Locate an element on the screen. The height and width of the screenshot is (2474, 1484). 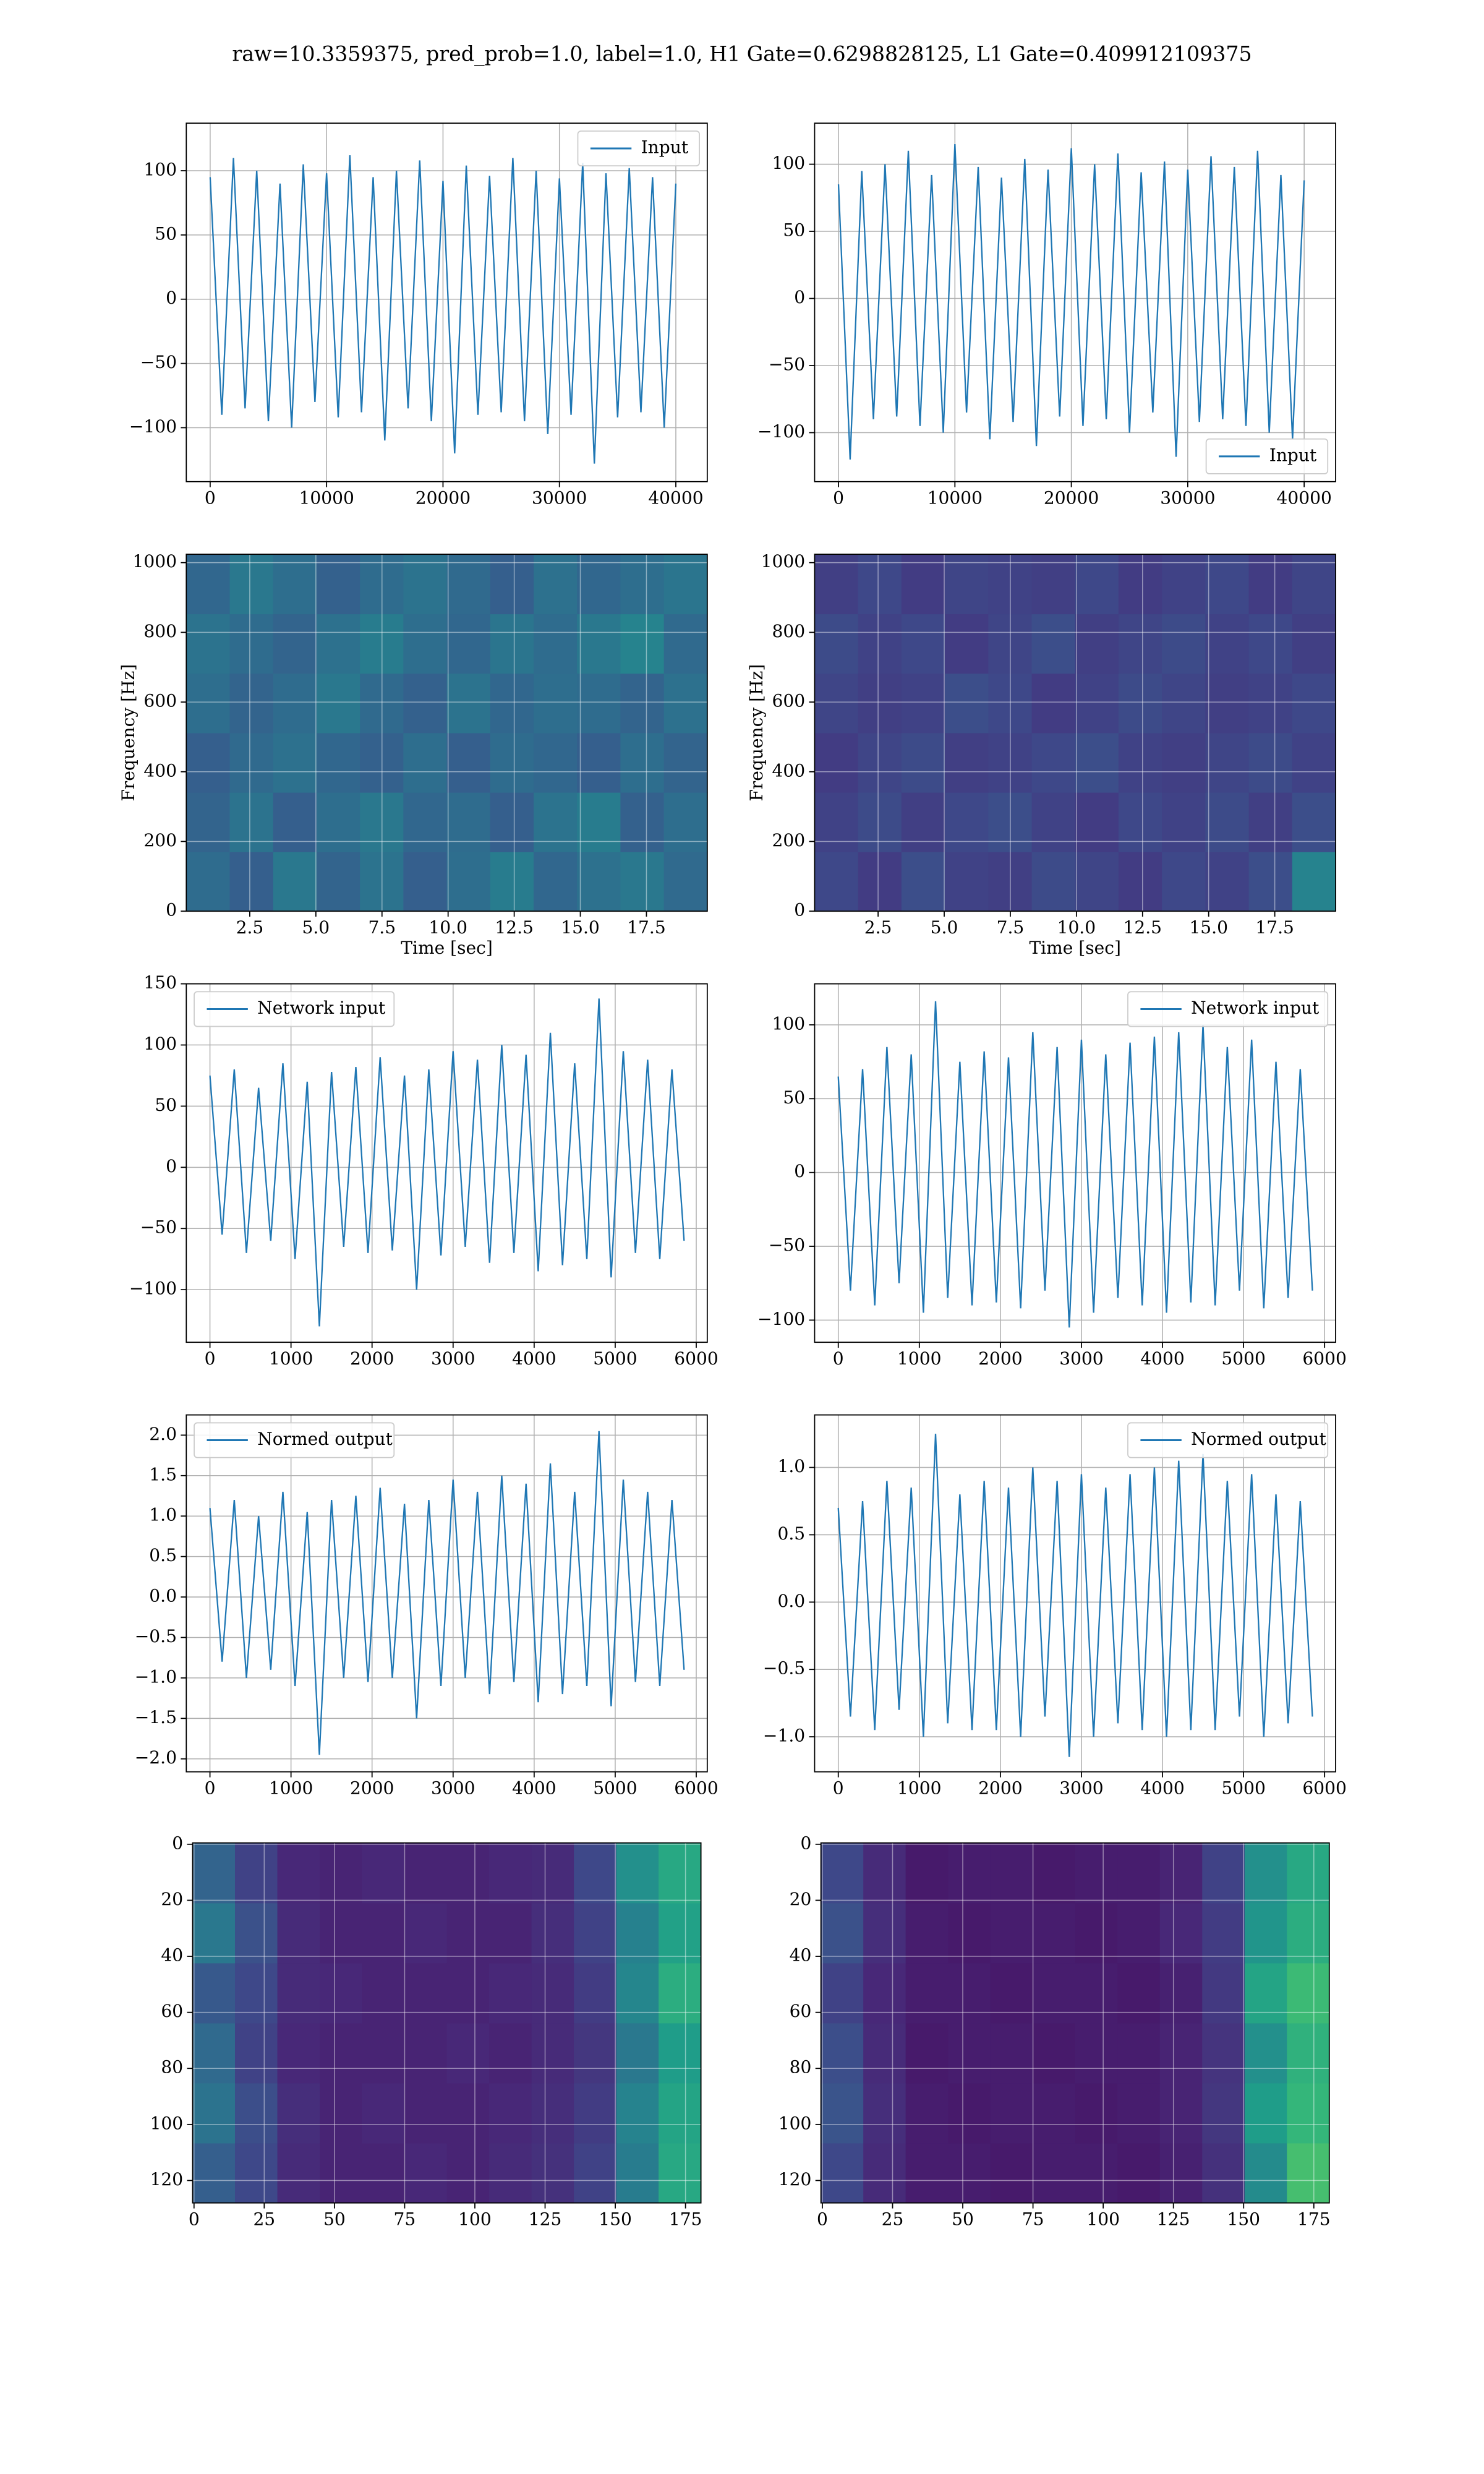
x-tick-label: 0 is located at coordinates (838, 497).